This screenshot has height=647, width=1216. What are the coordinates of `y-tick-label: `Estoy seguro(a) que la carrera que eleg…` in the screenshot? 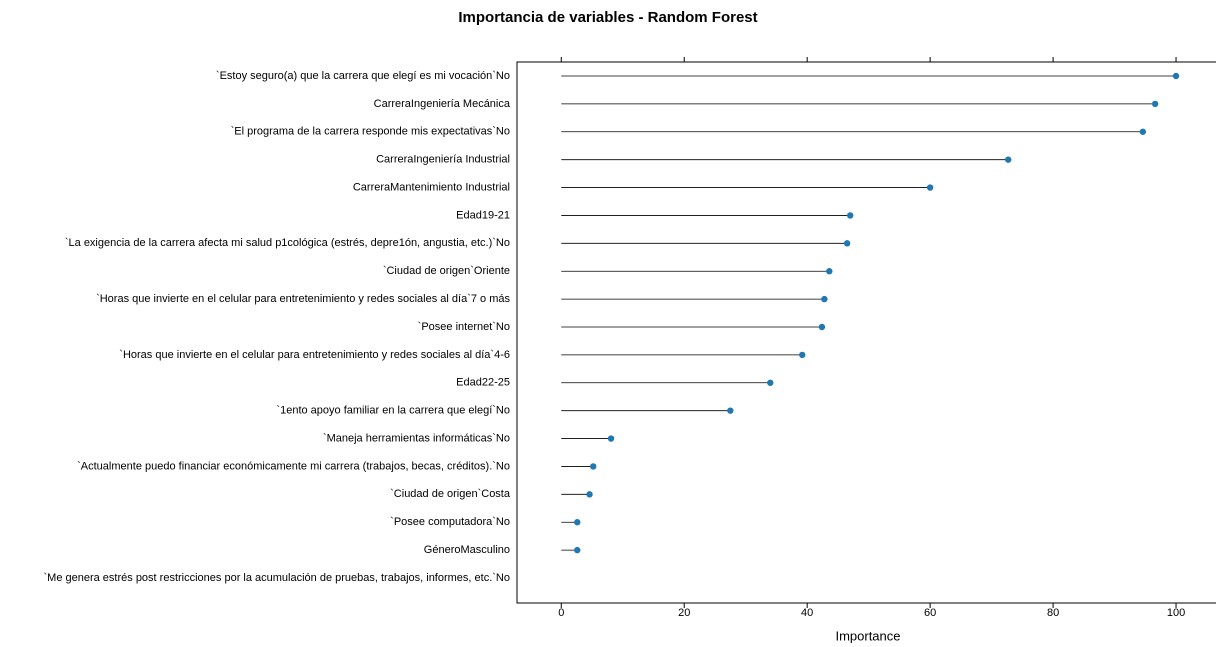 It's located at (363, 76).